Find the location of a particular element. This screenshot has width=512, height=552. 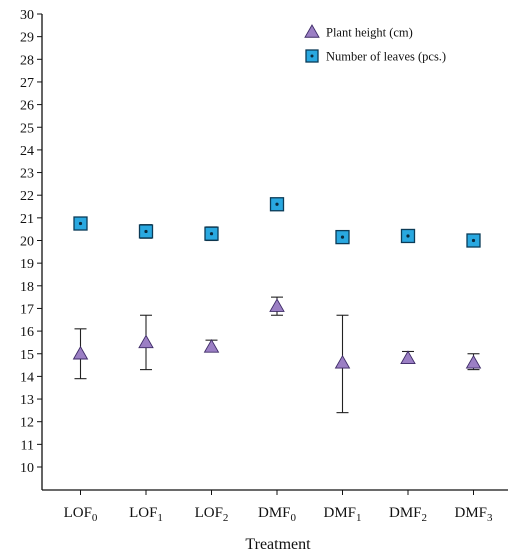

y-tick-label: 29 is located at coordinates (27, 38).